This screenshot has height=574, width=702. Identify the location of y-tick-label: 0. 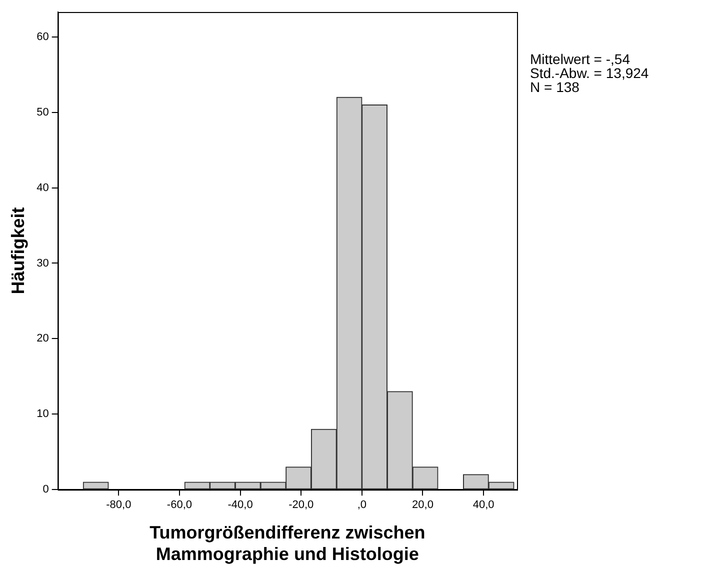
(45, 490).